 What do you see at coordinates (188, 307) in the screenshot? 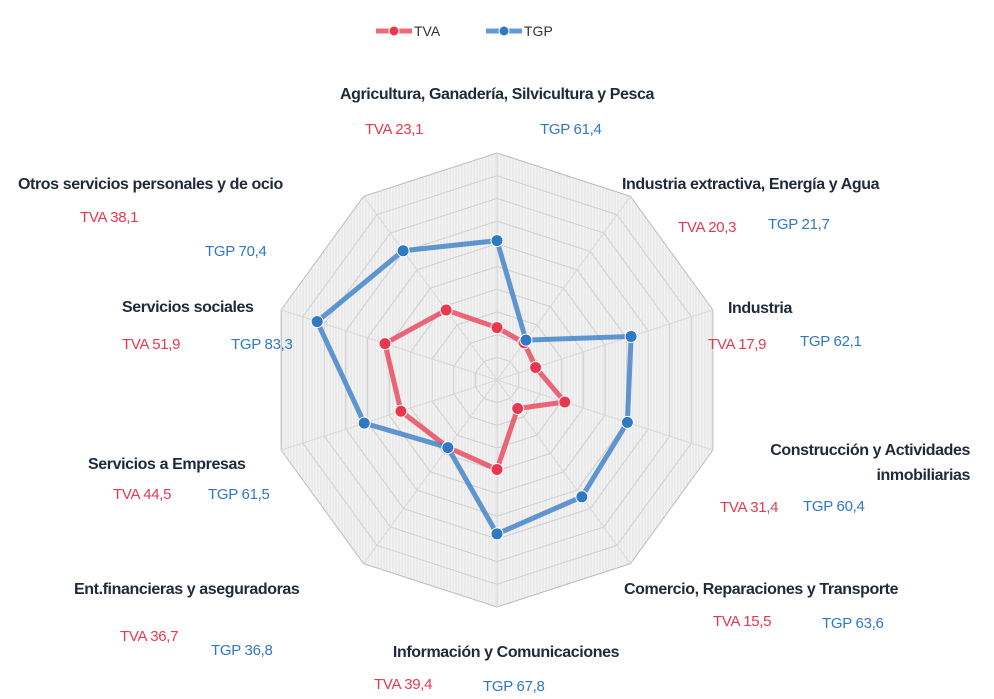
I see `category-label: Servicios sociales` at bounding box center [188, 307].